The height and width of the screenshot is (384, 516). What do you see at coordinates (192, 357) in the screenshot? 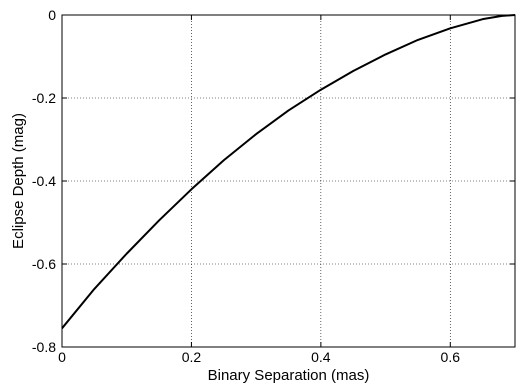
I see `x-tick-label: 0.2` at bounding box center [192, 357].